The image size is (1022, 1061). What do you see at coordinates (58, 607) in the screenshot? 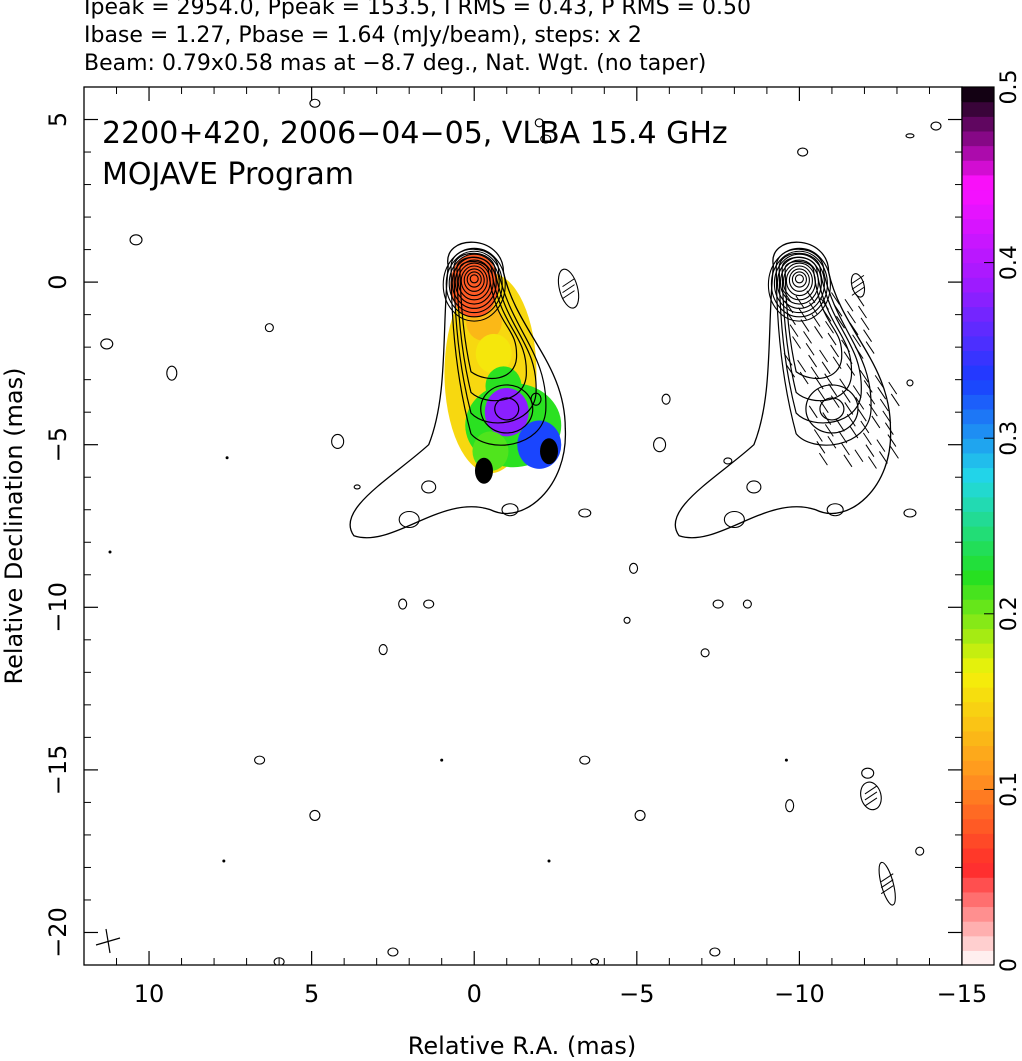
I see `y-tick-label: −10` at bounding box center [58, 607].